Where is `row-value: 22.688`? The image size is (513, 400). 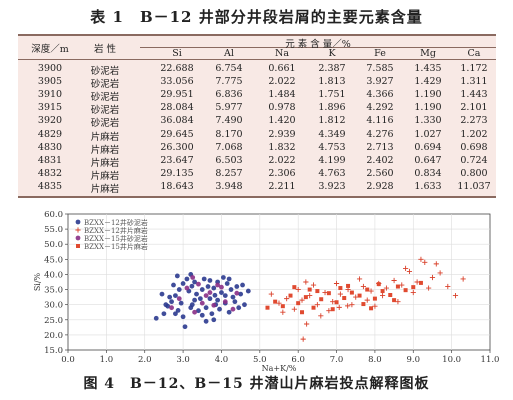 row-value: 22.688 is located at coordinates (177, 68).